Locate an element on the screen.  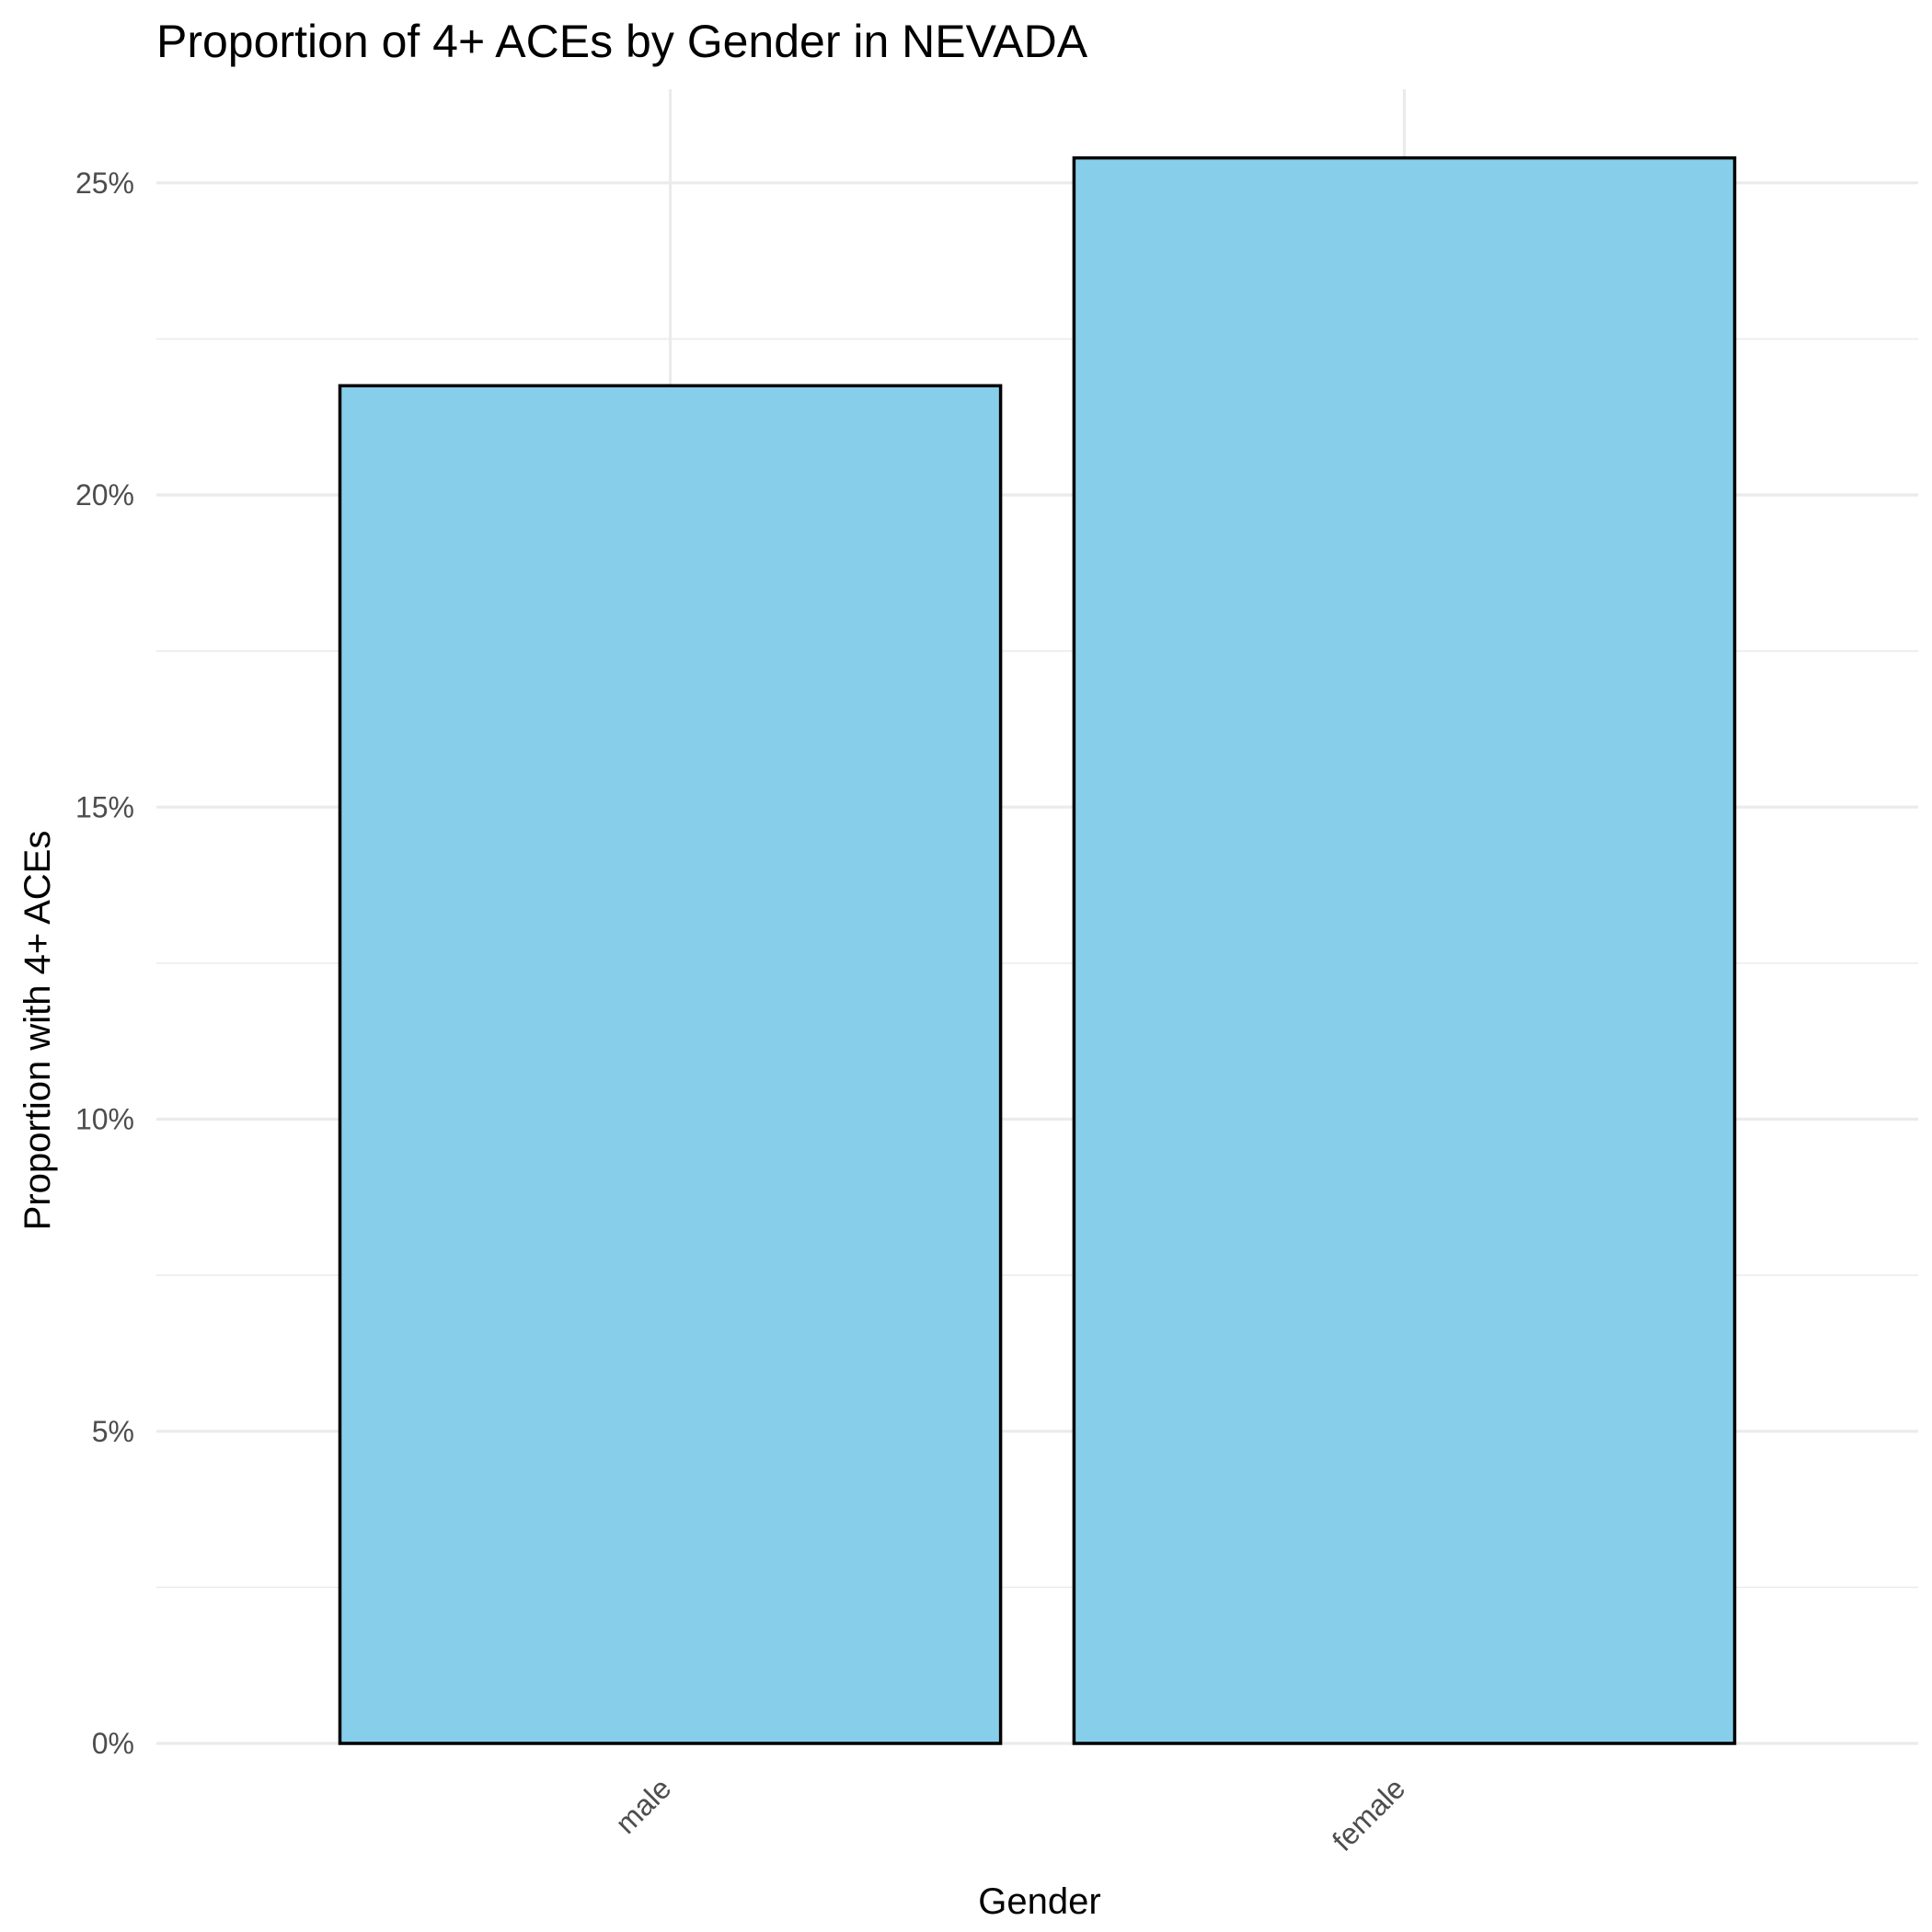
y-tick-label: 15% is located at coordinates (104, 806).